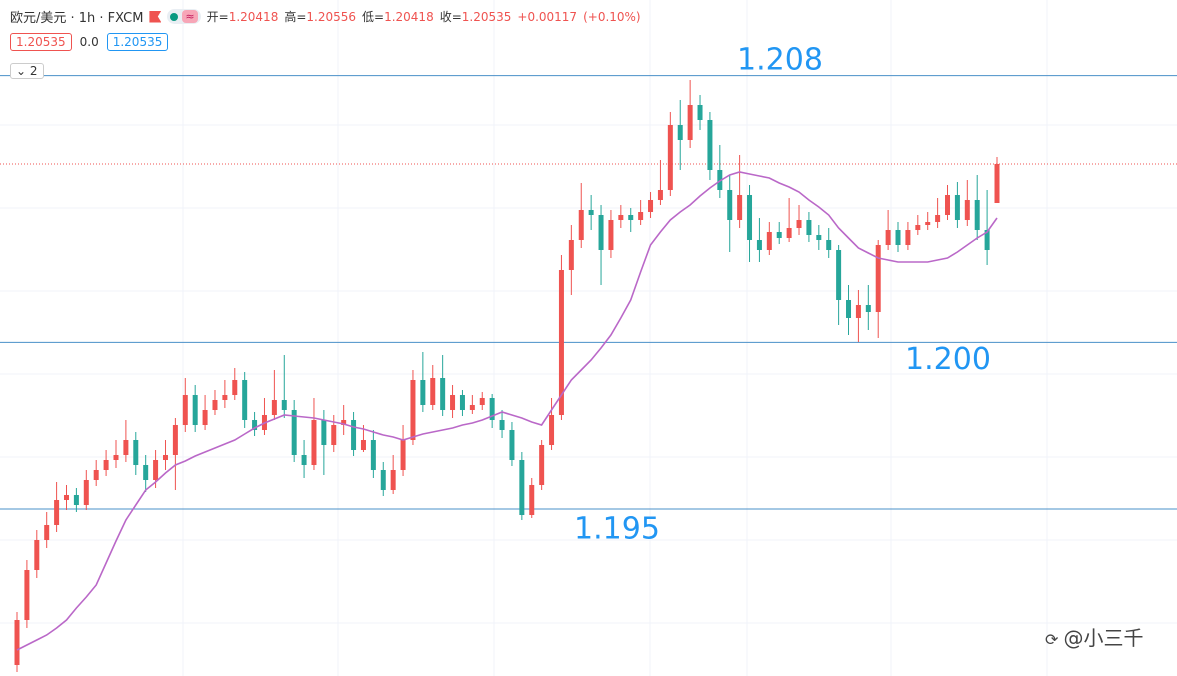 Image resolution: width=1177 pixels, height=676 pixels. Describe the element at coordinates (137, 42) in the screenshot. I see `buy-price: 1.20535` at that location.